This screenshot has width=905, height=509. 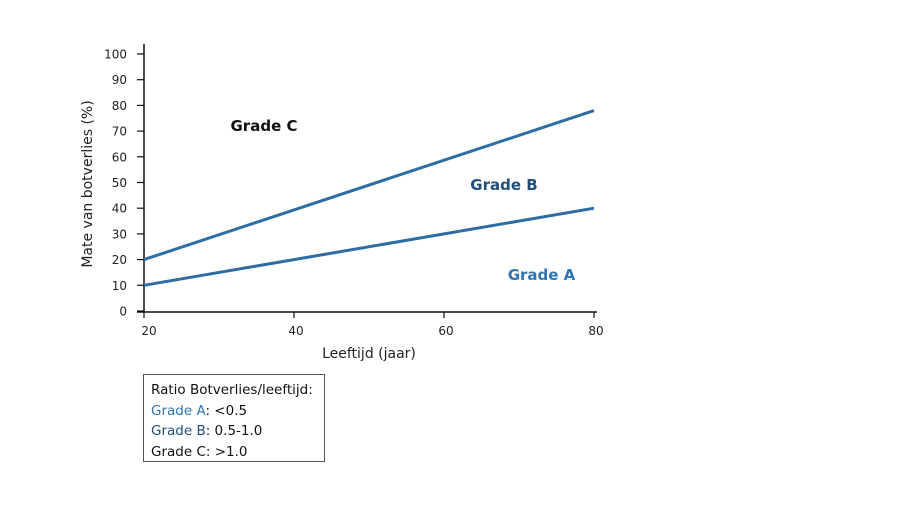 What do you see at coordinates (119, 132) in the screenshot?
I see `y-tick-label: 70` at bounding box center [119, 132].